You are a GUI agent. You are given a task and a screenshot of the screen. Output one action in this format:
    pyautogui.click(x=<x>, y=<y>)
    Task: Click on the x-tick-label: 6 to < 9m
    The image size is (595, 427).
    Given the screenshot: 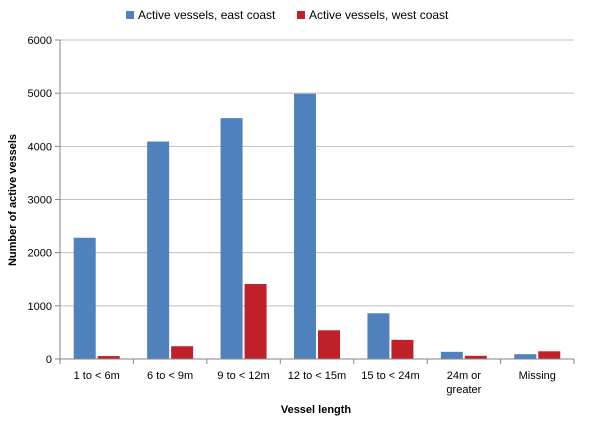 What is the action you would take?
    pyautogui.click(x=170, y=376)
    